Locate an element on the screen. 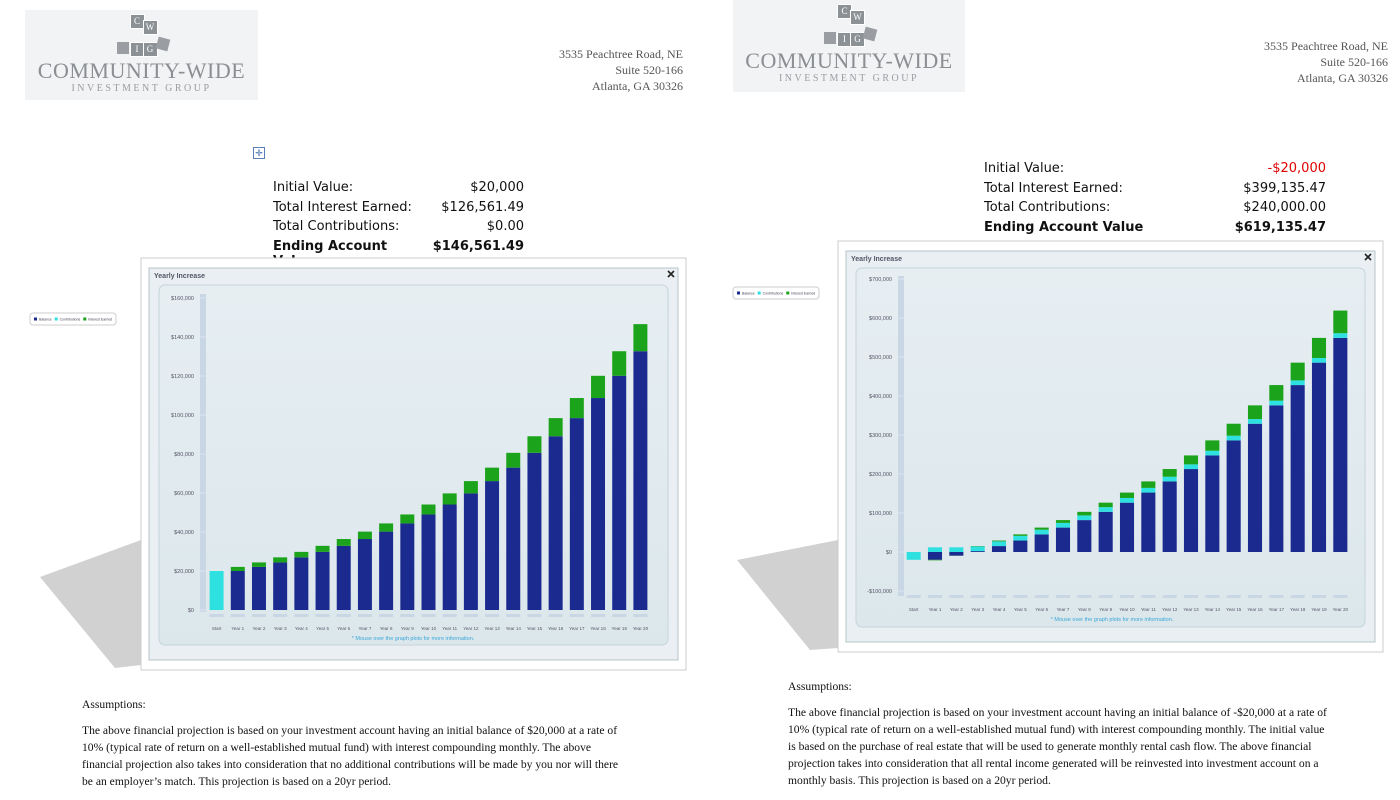  x-tick-label: Year 12 is located at coordinates (471, 628).